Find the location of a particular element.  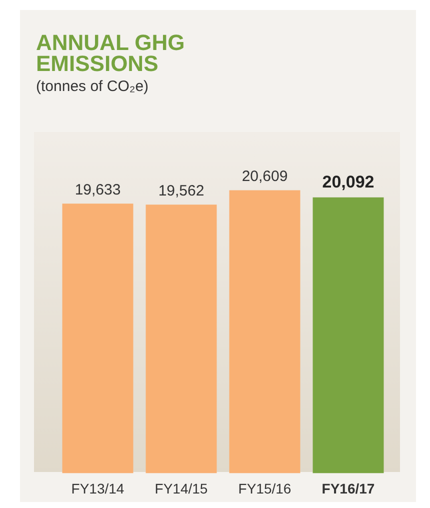

x-tick-label: FY16/17 is located at coordinates (348, 488).